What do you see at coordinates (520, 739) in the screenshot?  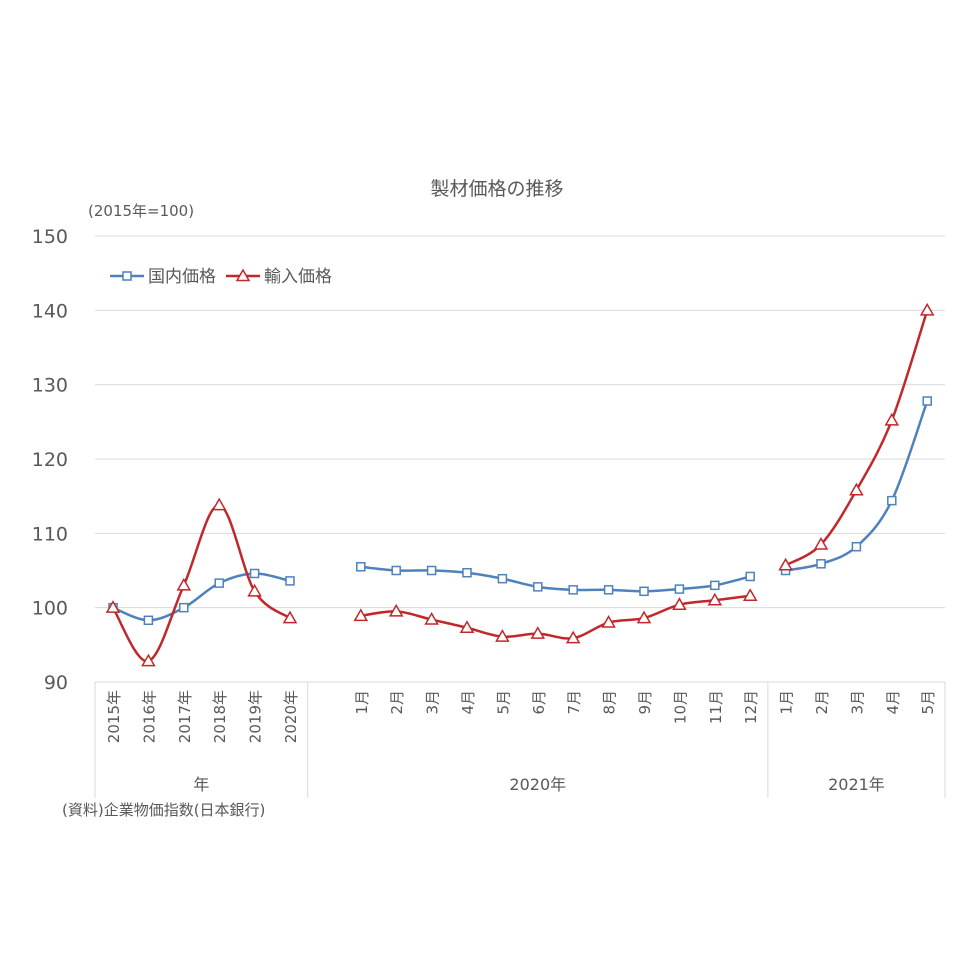 I see `axes` at bounding box center [520, 739].